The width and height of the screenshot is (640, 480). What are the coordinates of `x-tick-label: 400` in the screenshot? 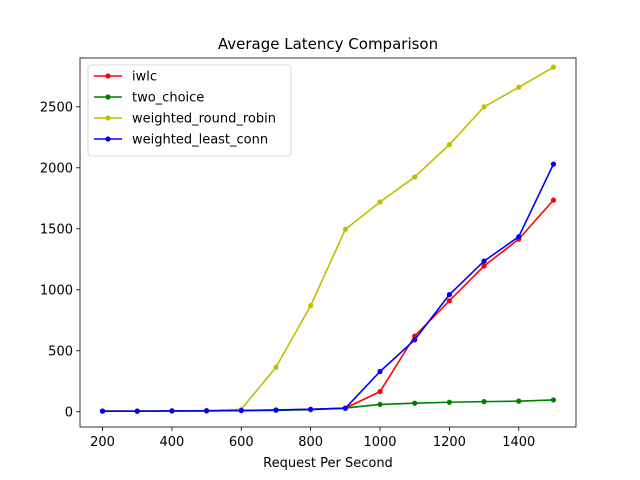 It's located at (172, 442).